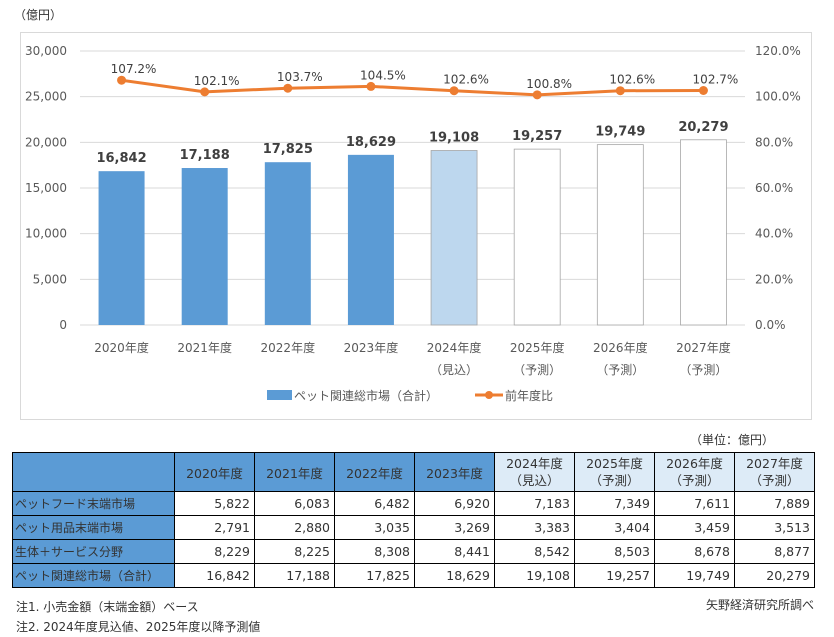  I want to click on table-unit-label: （単位：億円）, so click(731, 440).